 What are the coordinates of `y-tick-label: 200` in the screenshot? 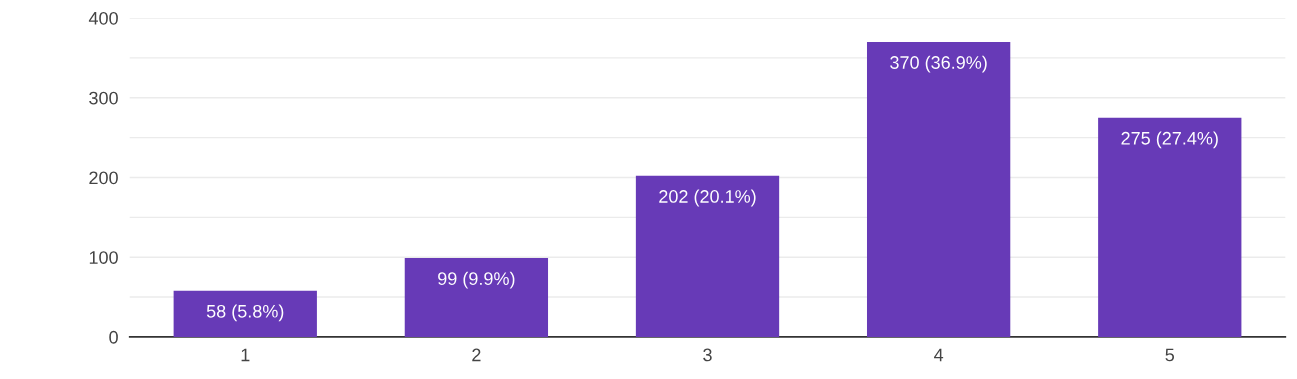 It's located at (103, 178).